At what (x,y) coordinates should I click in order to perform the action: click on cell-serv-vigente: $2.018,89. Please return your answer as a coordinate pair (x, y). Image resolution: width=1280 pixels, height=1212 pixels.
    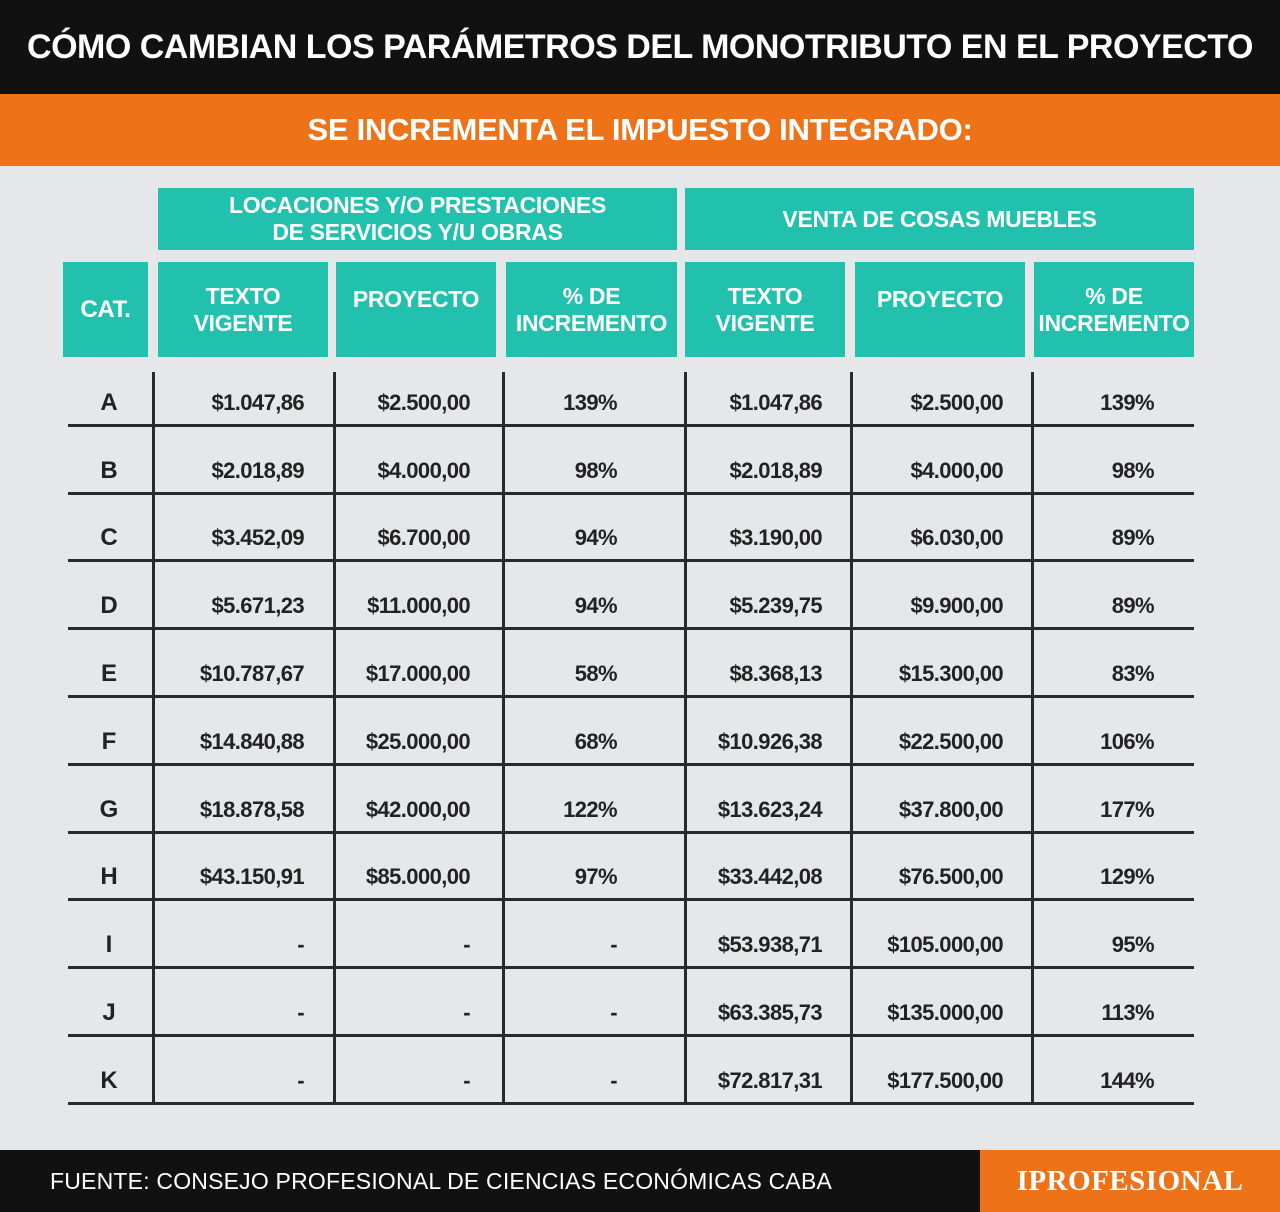
    Looking at the image, I should click on (258, 470).